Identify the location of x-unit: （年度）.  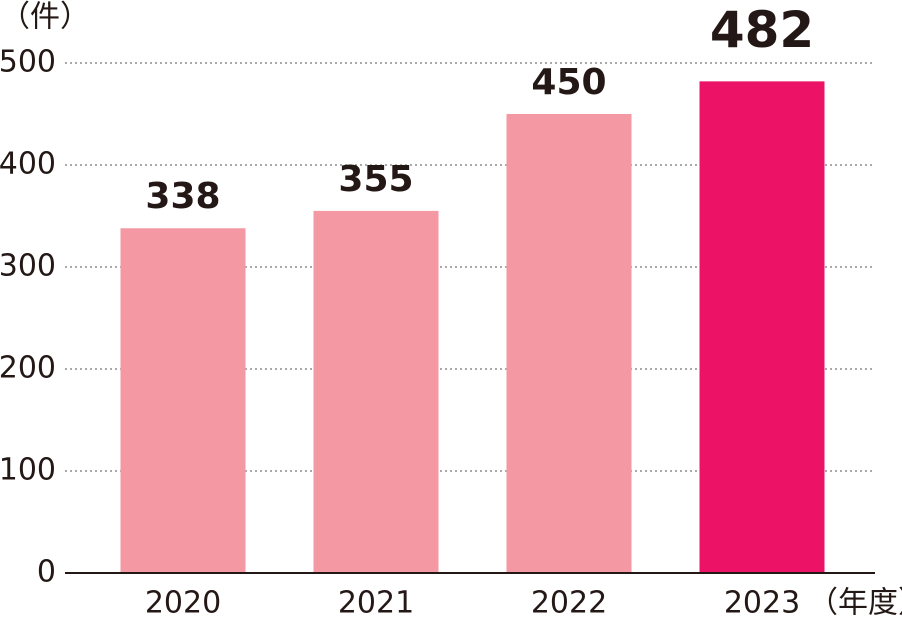
(855, 602).